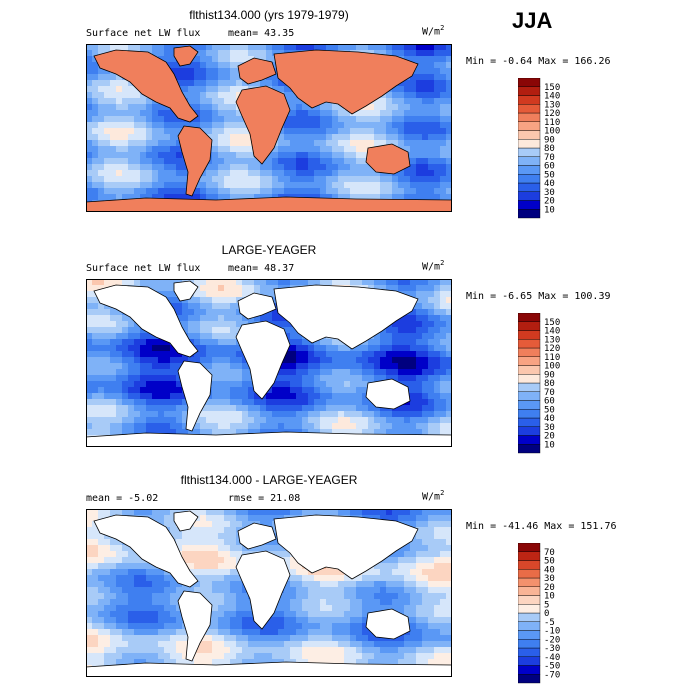 The width and height of the screenshot is (700, 700). Describe the element at coordinates (269, 593) in the screenshot. I see `map-field` at that location.